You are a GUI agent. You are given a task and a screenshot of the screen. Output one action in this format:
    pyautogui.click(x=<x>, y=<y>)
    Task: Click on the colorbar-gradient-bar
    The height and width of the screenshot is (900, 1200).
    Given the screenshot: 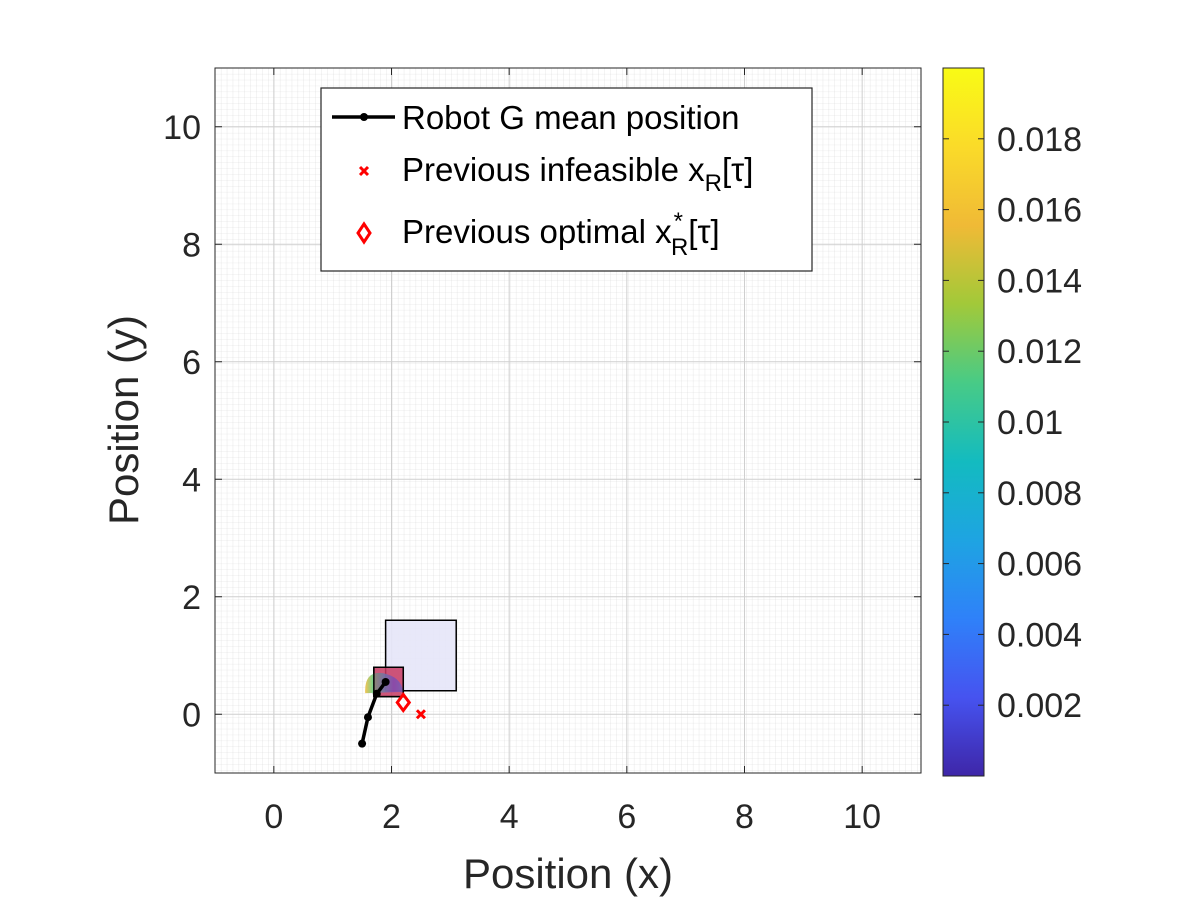 What is the action you would take?
    pyautogui.click(x=963, y=422)
    